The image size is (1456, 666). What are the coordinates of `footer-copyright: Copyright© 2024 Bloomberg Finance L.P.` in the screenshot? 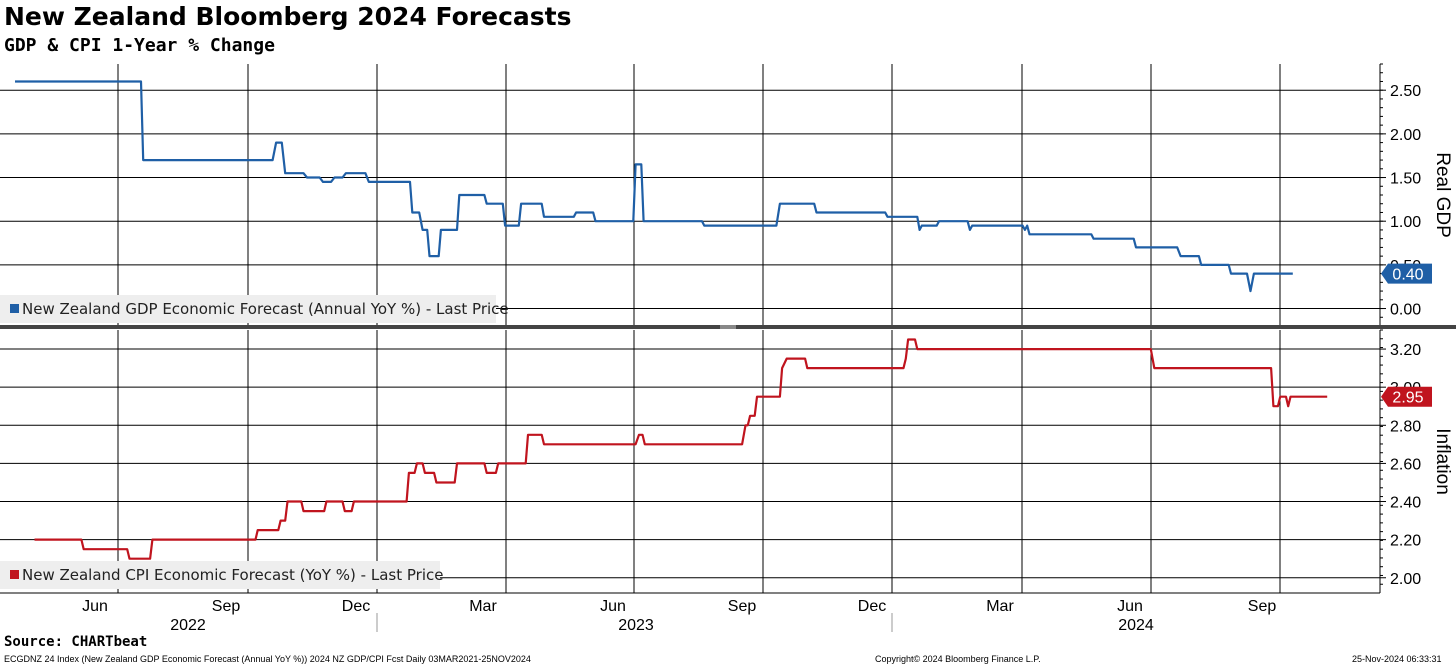 It's located at (958, 659).